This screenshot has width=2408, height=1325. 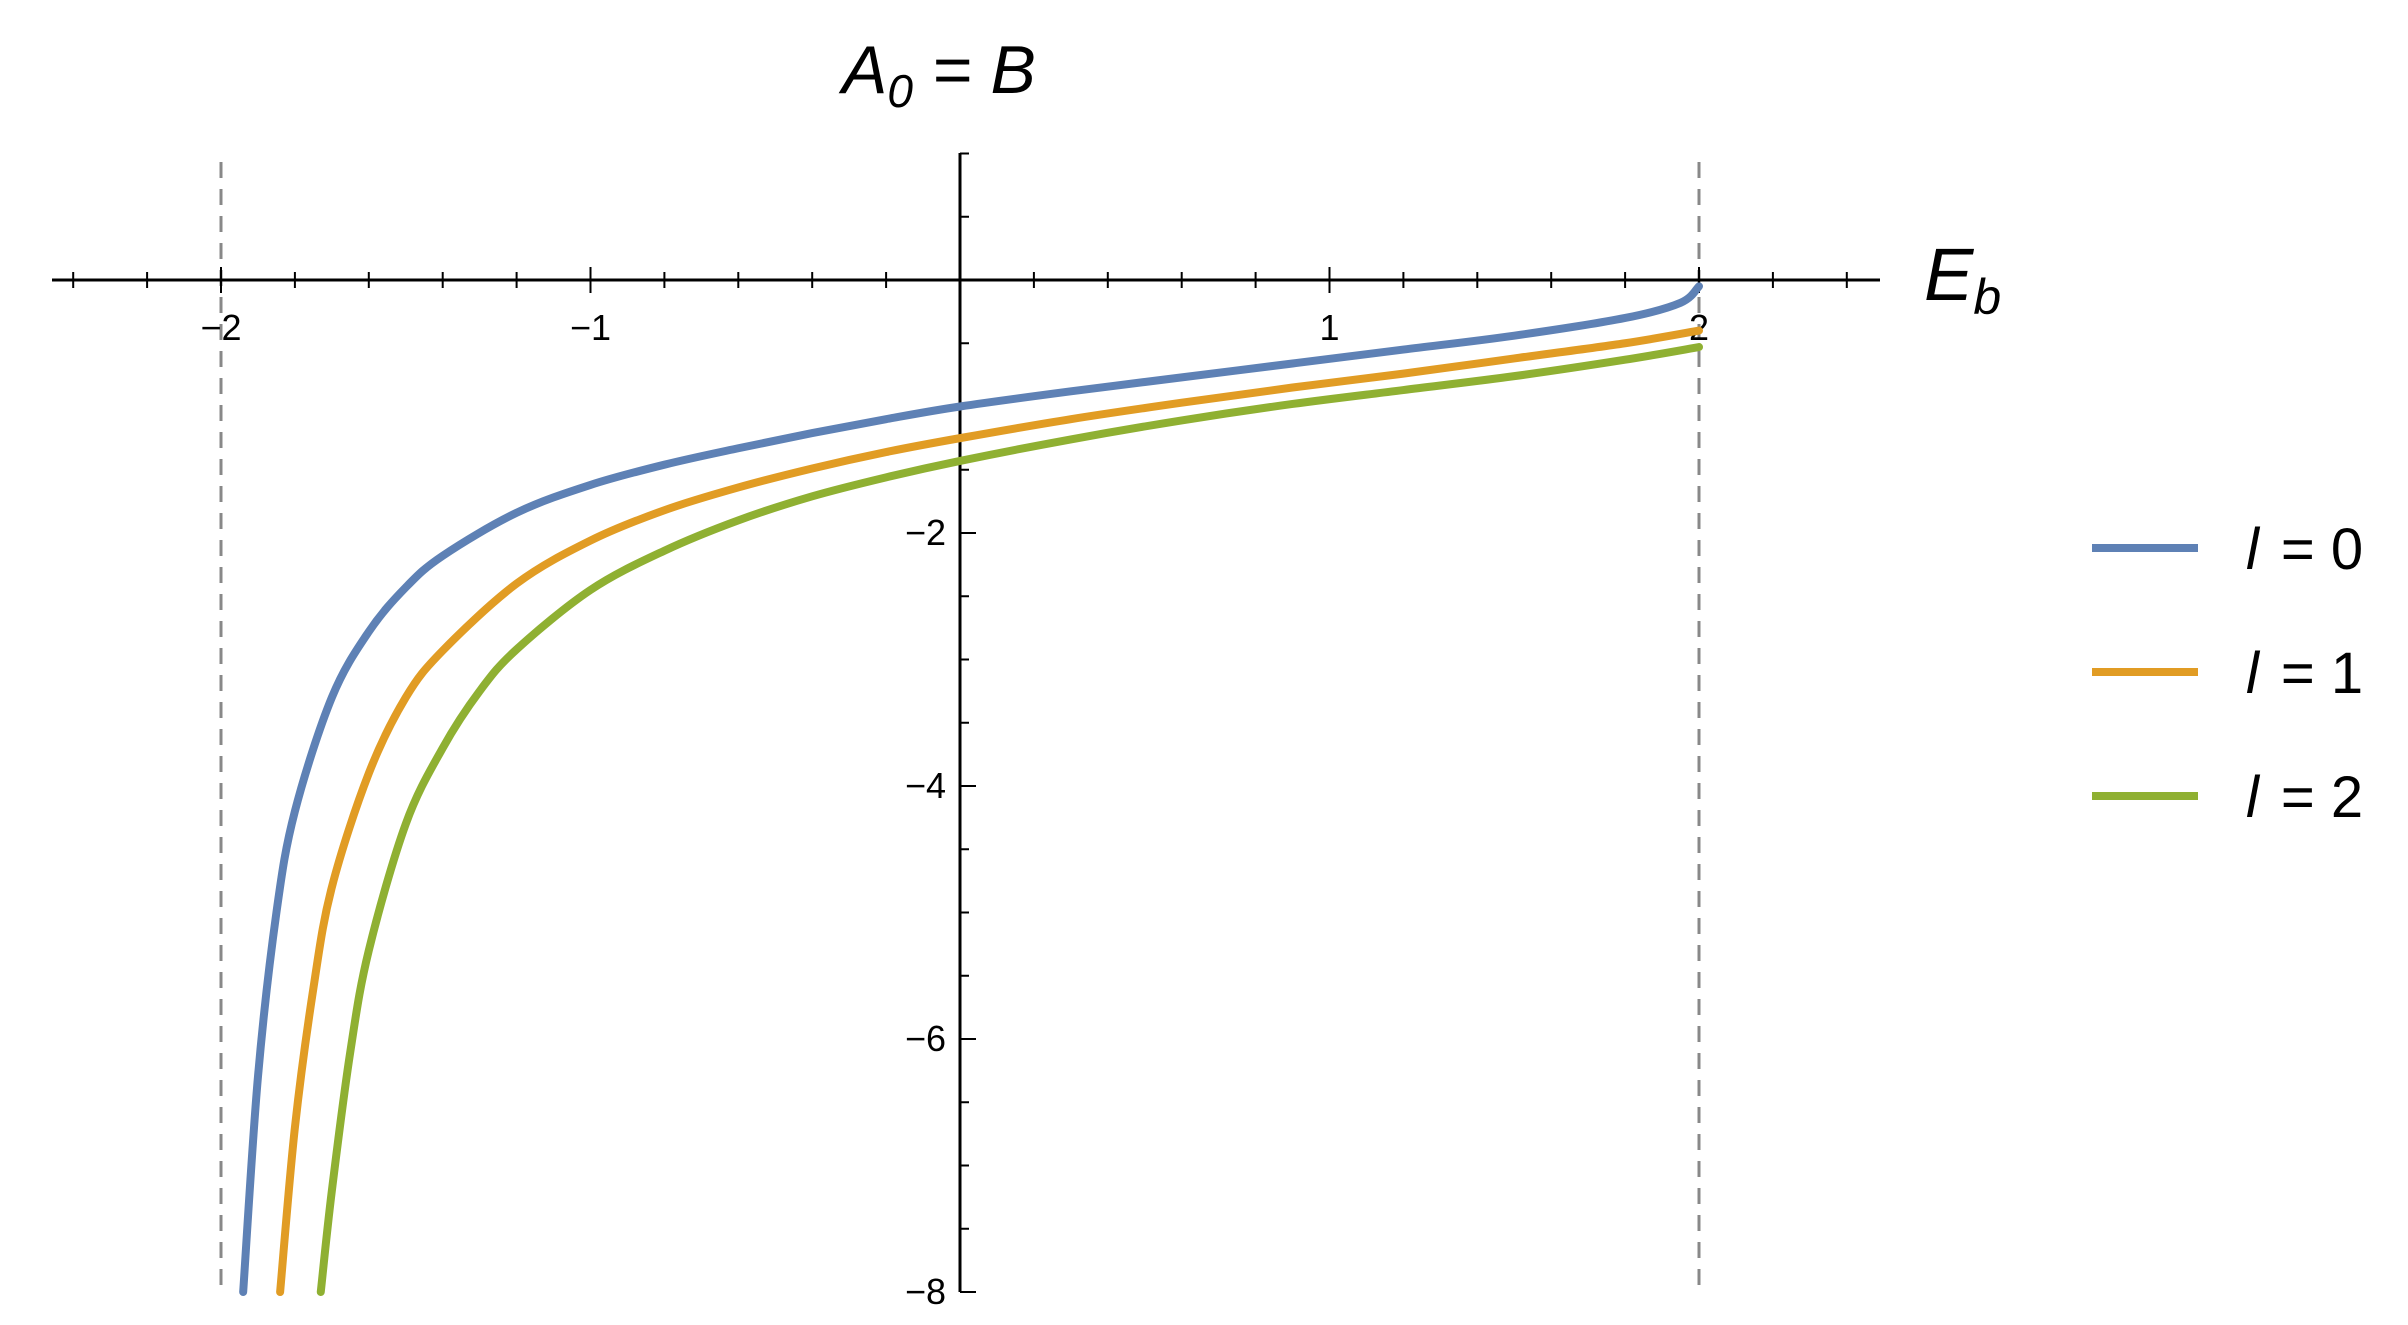 I want to click on x-axis-label-sub: b, so click(x=1987, y=297).